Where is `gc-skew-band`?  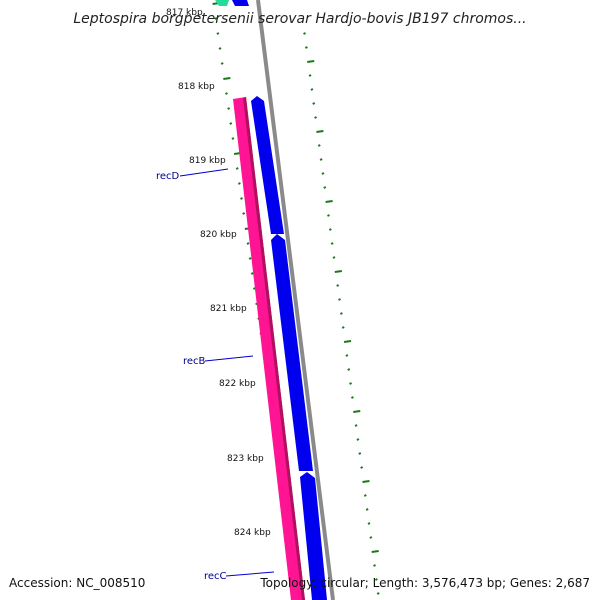
gc-skew-band is located at coordinates (269, 348).